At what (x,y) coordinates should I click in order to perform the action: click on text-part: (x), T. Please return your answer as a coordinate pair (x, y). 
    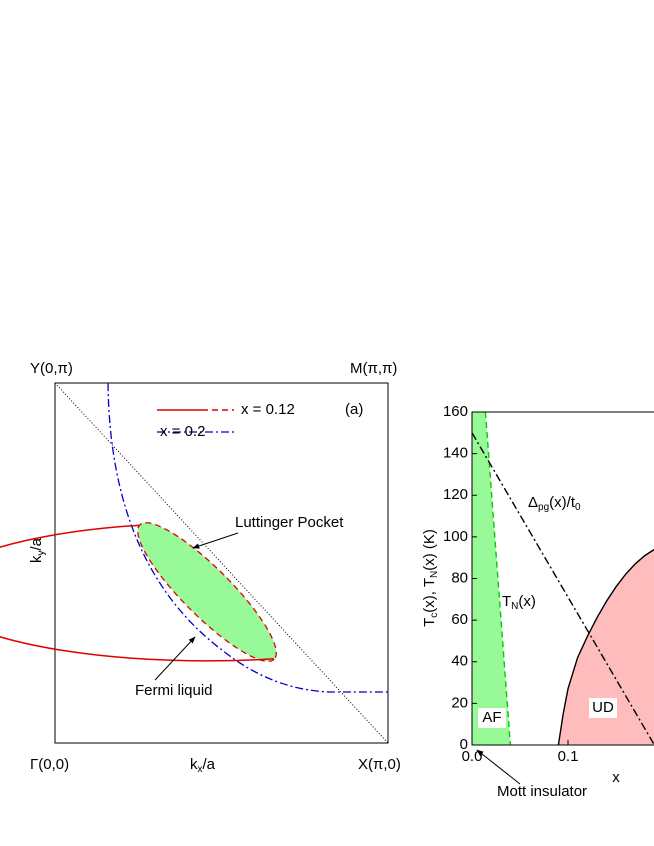
    Looking at the image, I should click on (429, 595).